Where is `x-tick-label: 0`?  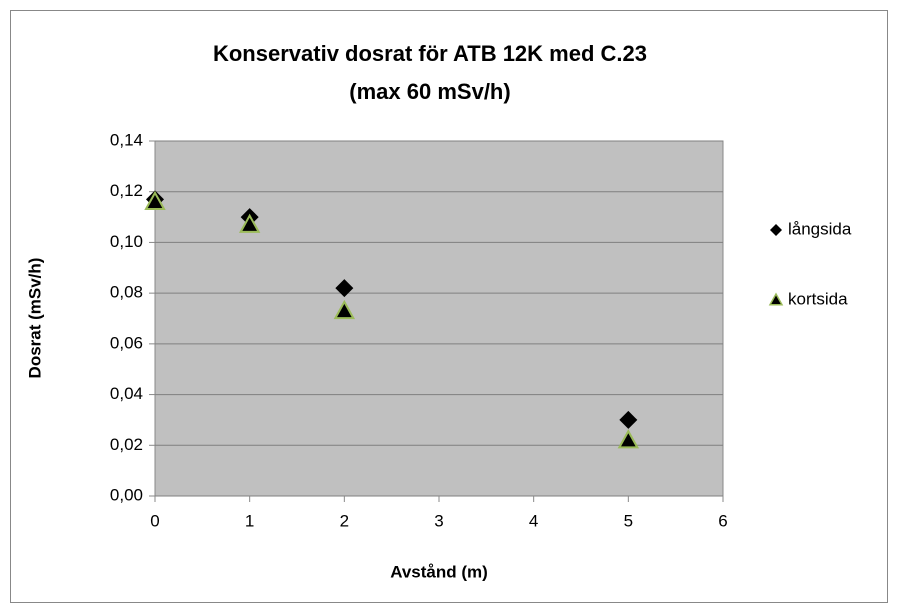
x-tick-label: 0 is located at coordinates (154, 520).